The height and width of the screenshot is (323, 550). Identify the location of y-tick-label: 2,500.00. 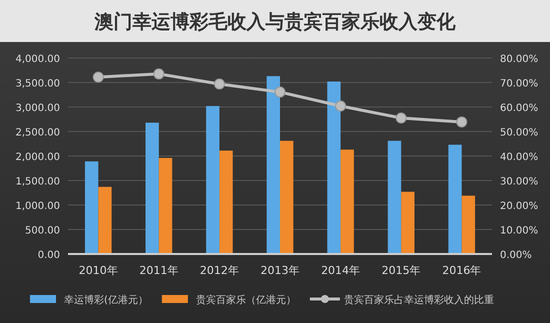
(37, 133).